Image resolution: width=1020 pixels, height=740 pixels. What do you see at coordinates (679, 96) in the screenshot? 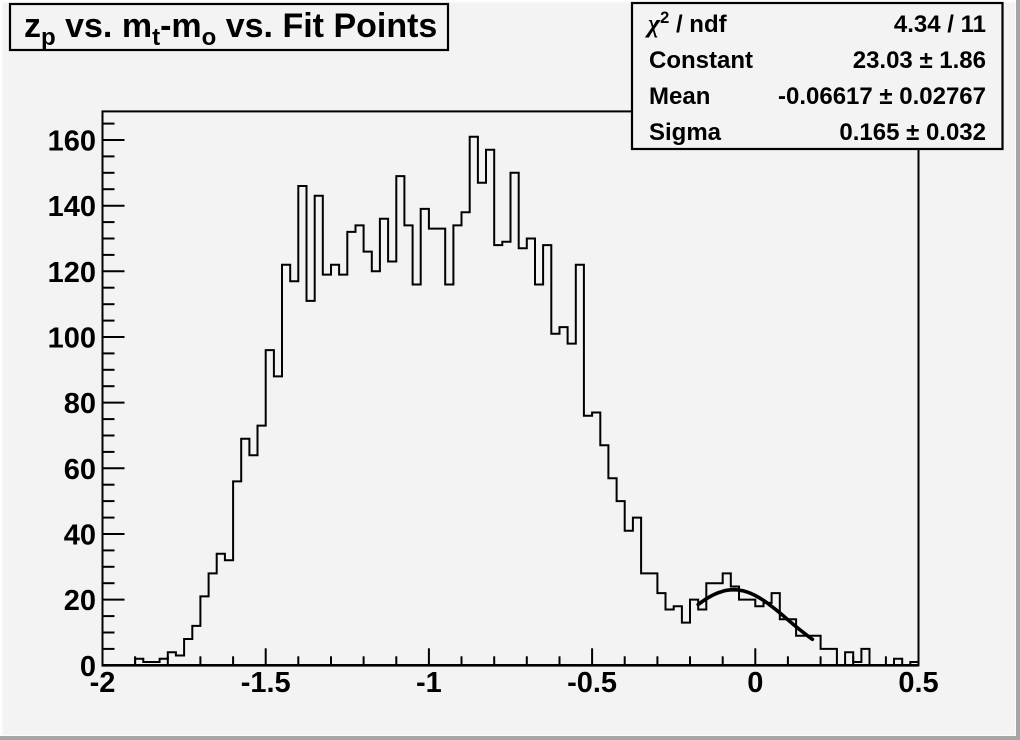
I see `svg-text: Mean` at bounding box center [679, 96].